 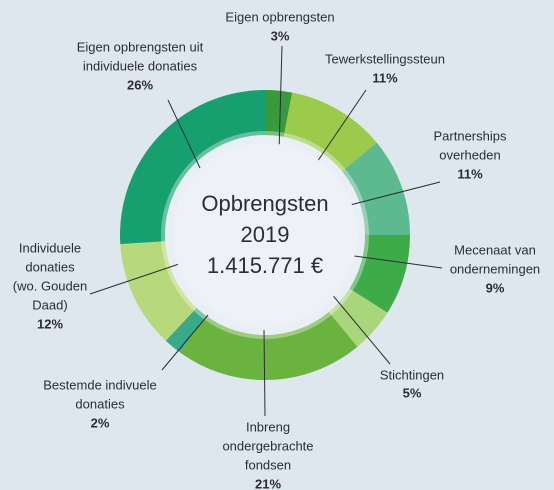 What do you see at coordinates (100, 422) in the screenshot?
I see `value-label: 2%` at bounding box center [100, 422].